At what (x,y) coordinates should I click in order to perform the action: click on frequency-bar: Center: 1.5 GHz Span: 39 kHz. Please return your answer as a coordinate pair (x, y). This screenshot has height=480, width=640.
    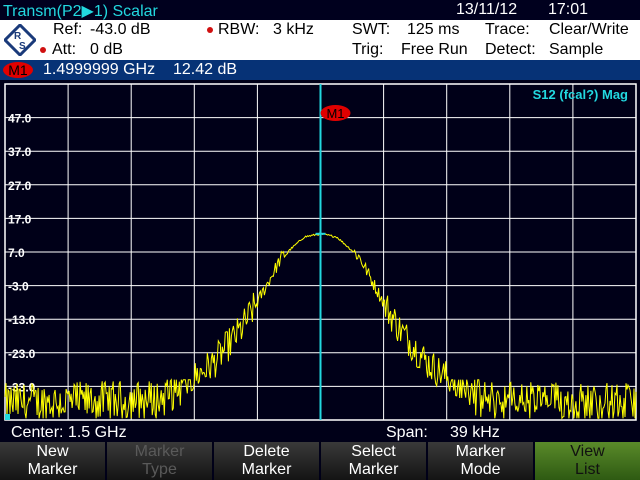
    Looking at the image, I should click on (320, 432).